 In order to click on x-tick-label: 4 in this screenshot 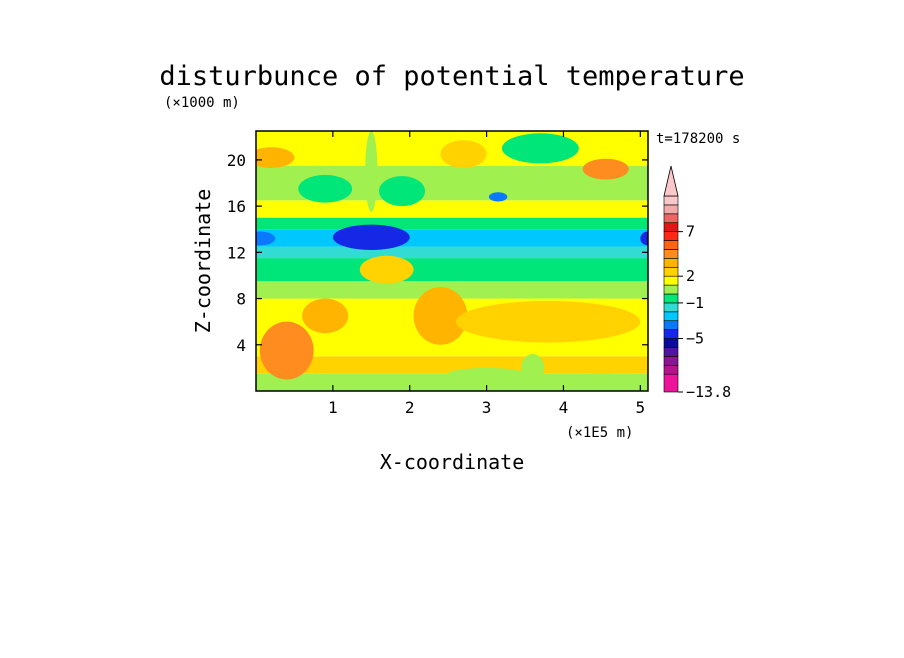, I will do `click(564, 407)`.